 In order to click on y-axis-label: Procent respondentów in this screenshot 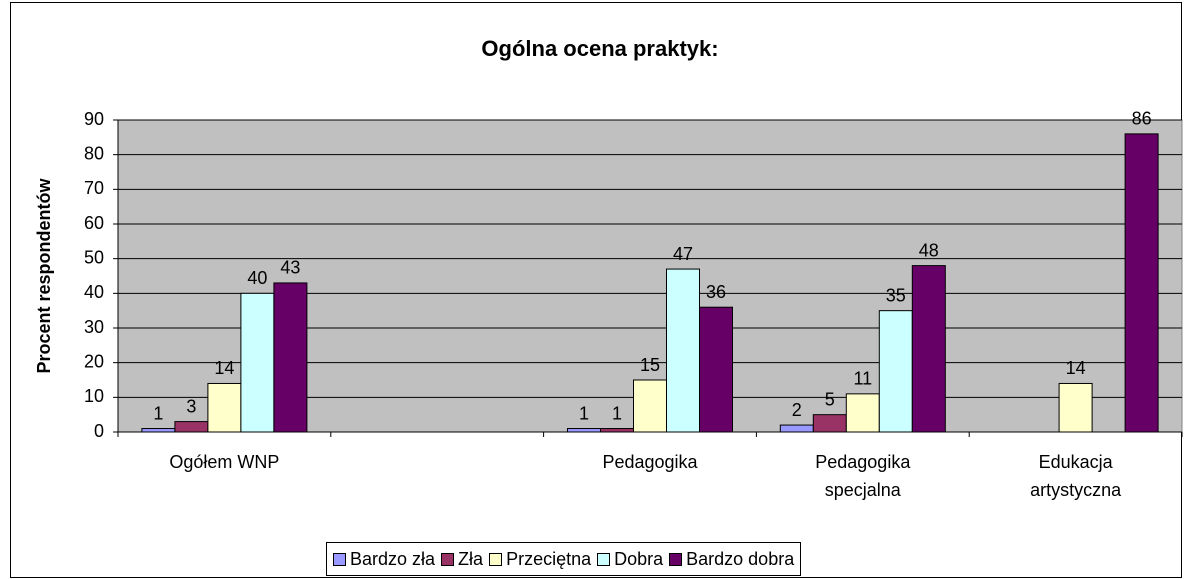, I will do `click(44, 275)`.